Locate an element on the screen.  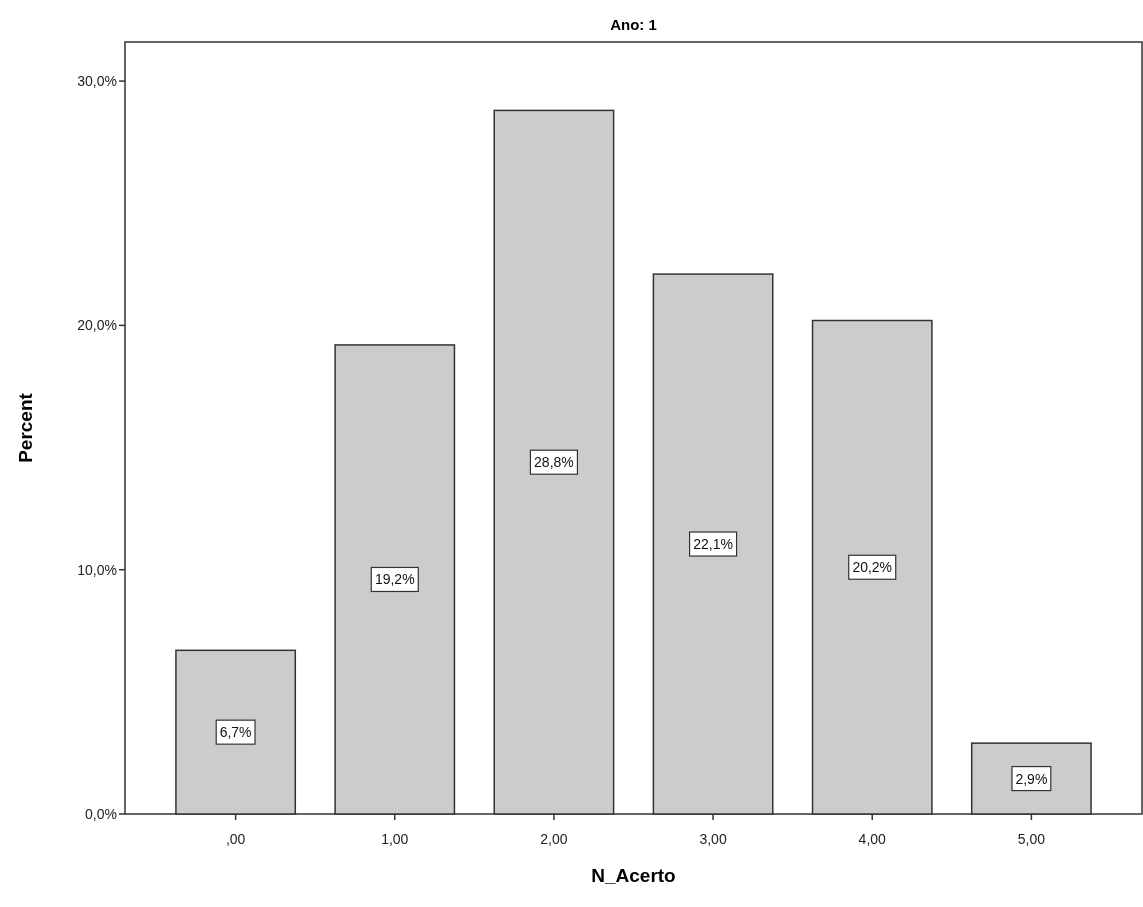
x-tick-label: ,00 is located at coordinates (235, 839).